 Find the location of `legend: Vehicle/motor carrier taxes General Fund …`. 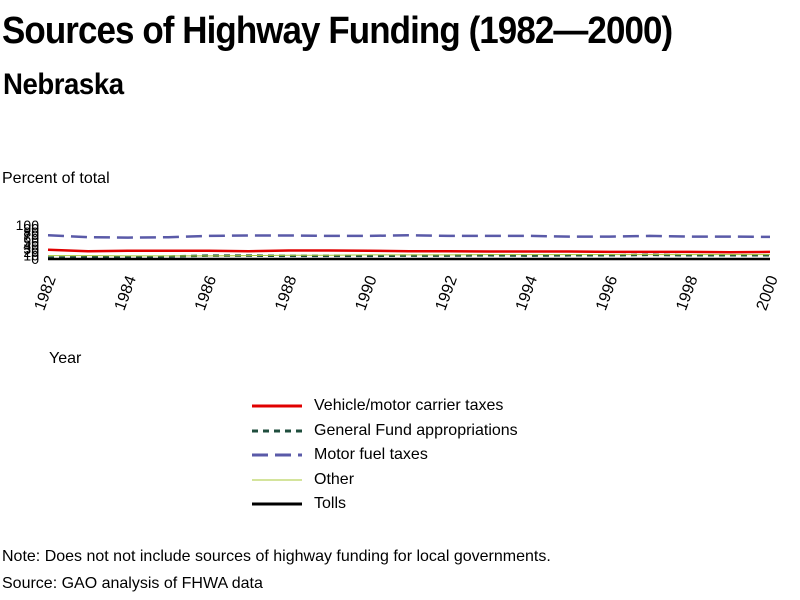

legend: Vehicle/motor carrier taxes General Fund … is located at coordinates (385, 455).